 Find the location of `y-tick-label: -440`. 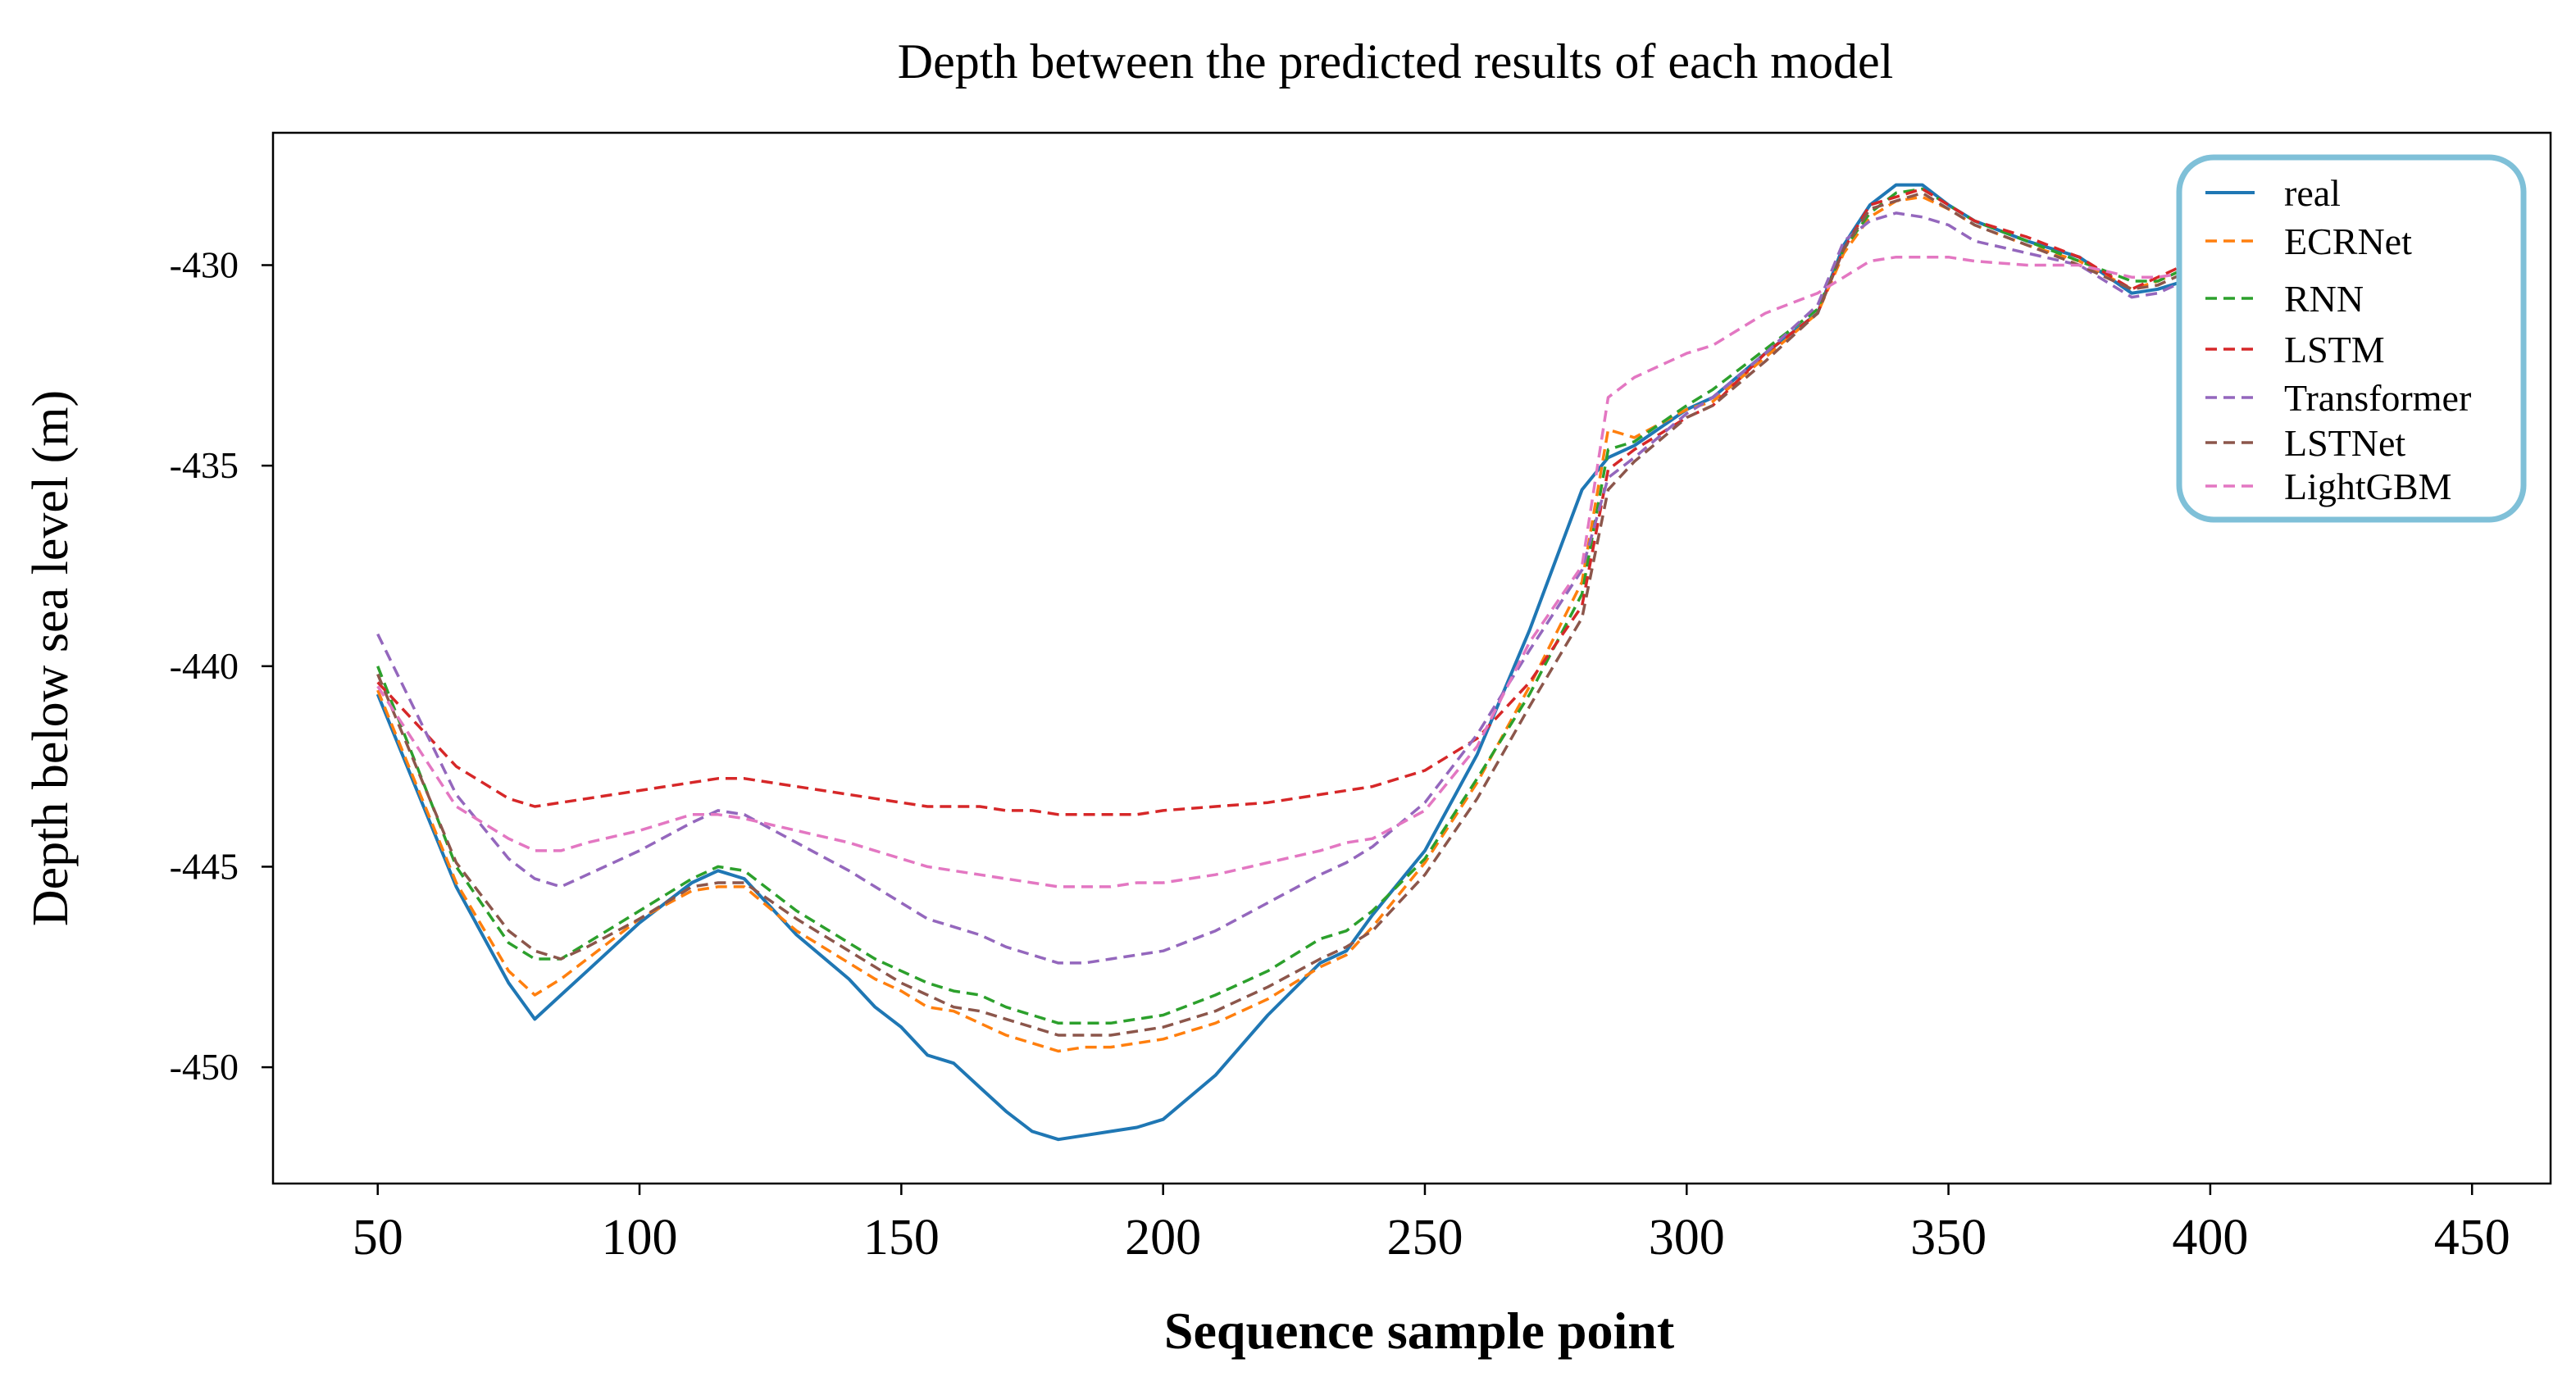

y-tick-label: -440 is located at coordinates (204, 666).